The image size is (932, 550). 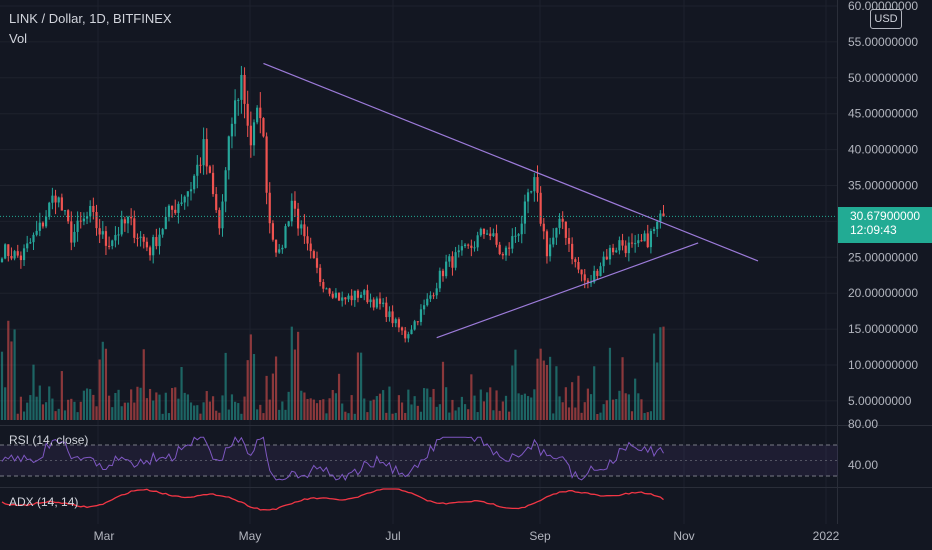 What do you see at coordinates (49, 440) in the screenshot?
I see `rsi-legend: RSI (14, close)` at bounding box center [49, 440].